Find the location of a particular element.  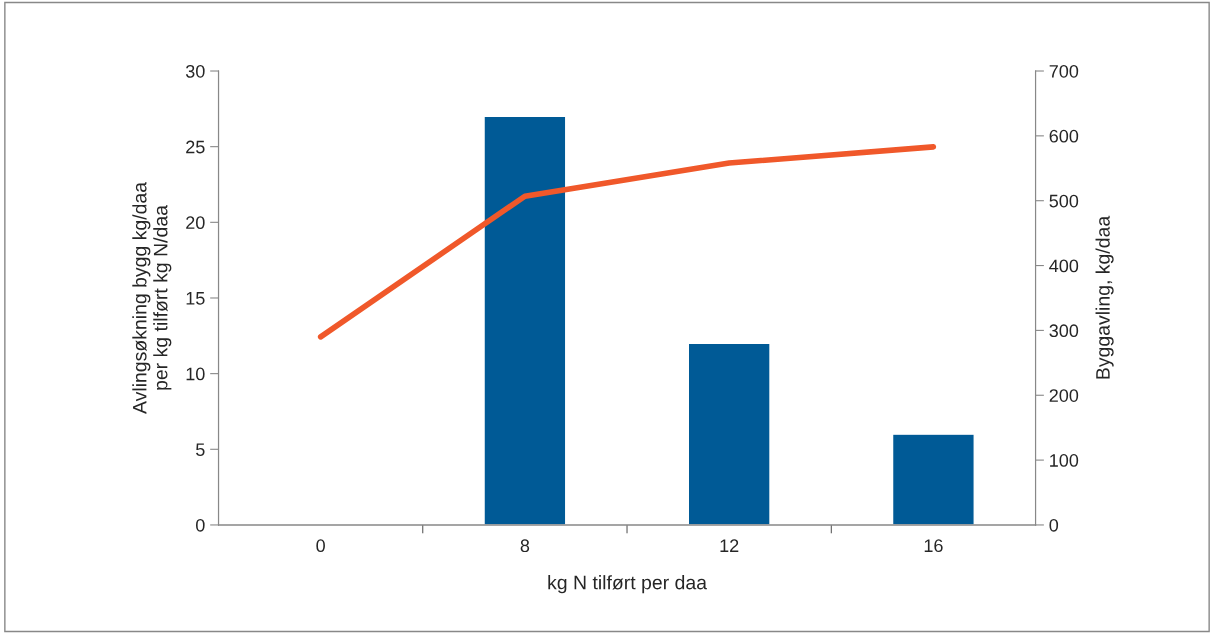

y-tick-label: 5 is located at coordinates (200, 450).